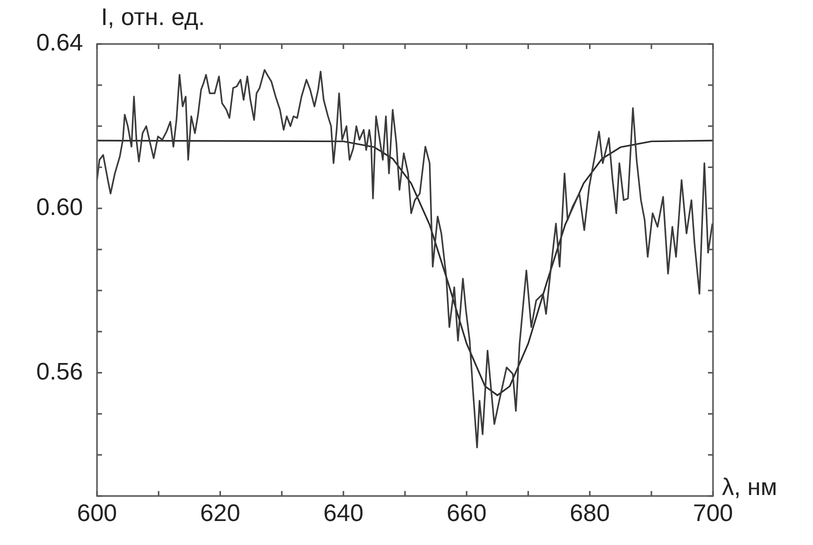 This screenshot has width=813, height=545. Describe the element at coordinates (220, 514) in the screenshot. I see `x-tick-label: 620` at that location.